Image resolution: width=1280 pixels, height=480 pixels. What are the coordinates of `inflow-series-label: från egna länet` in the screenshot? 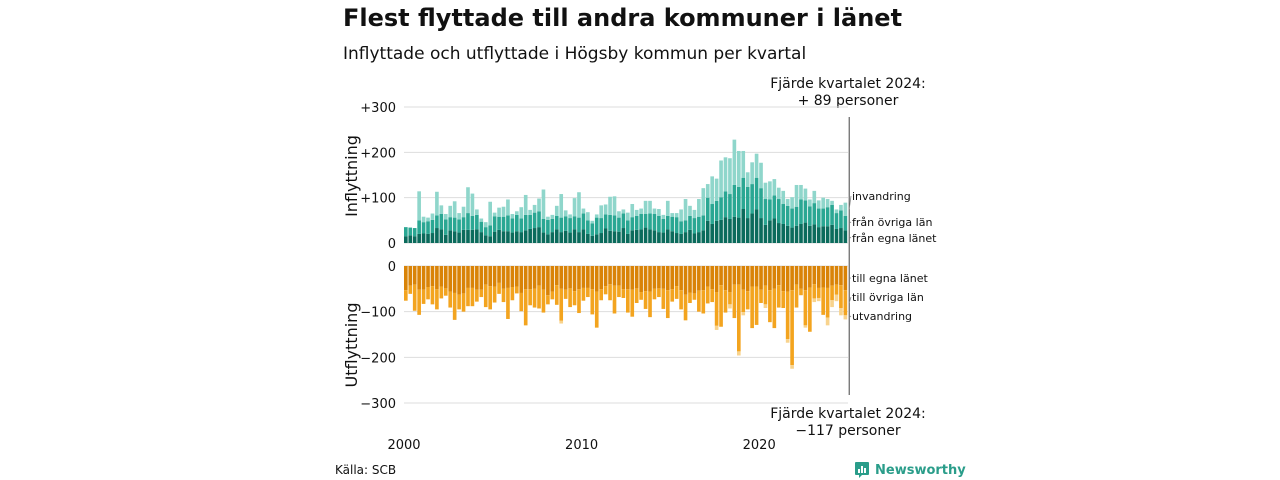 It's located at (894, 238).